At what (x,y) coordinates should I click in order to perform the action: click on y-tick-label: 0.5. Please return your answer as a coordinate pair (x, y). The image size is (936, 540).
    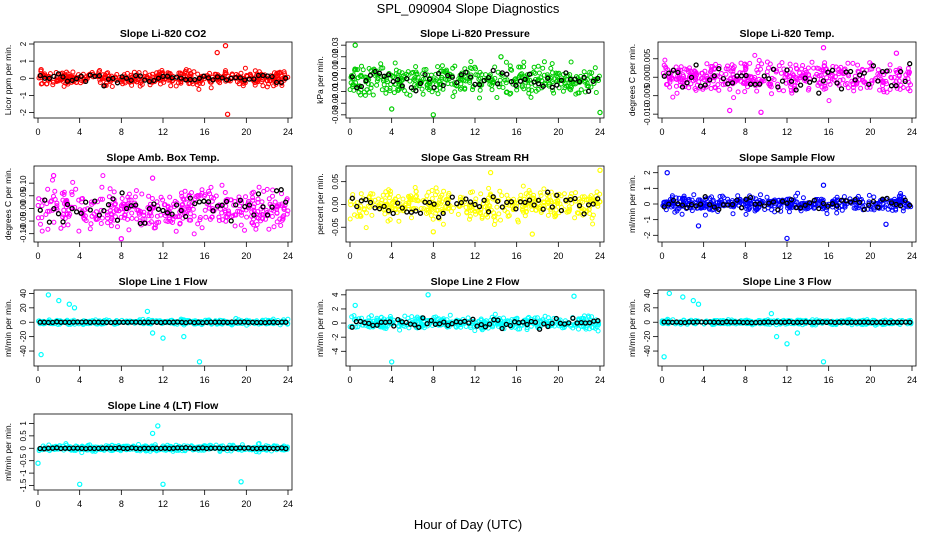
    Looking at the image, I should click on (23, 436).